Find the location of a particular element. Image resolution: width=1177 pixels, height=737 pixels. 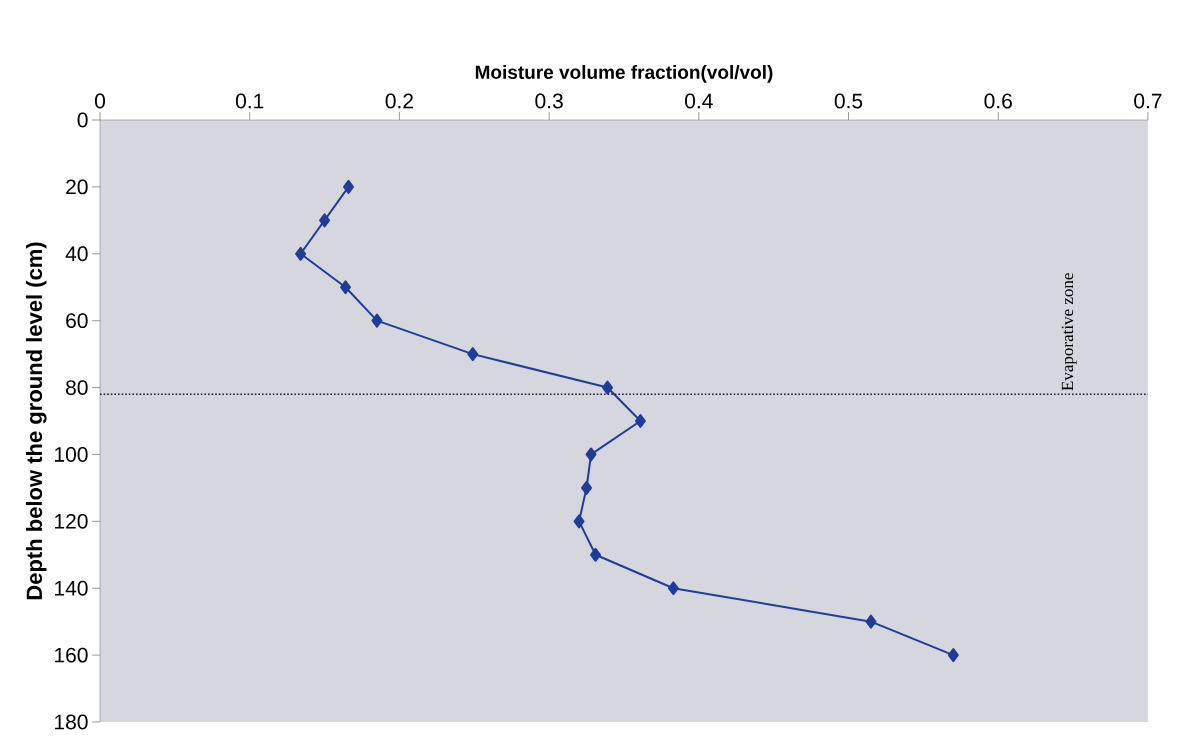

y-tick-label: 80 is located at coordinates (77, 387).